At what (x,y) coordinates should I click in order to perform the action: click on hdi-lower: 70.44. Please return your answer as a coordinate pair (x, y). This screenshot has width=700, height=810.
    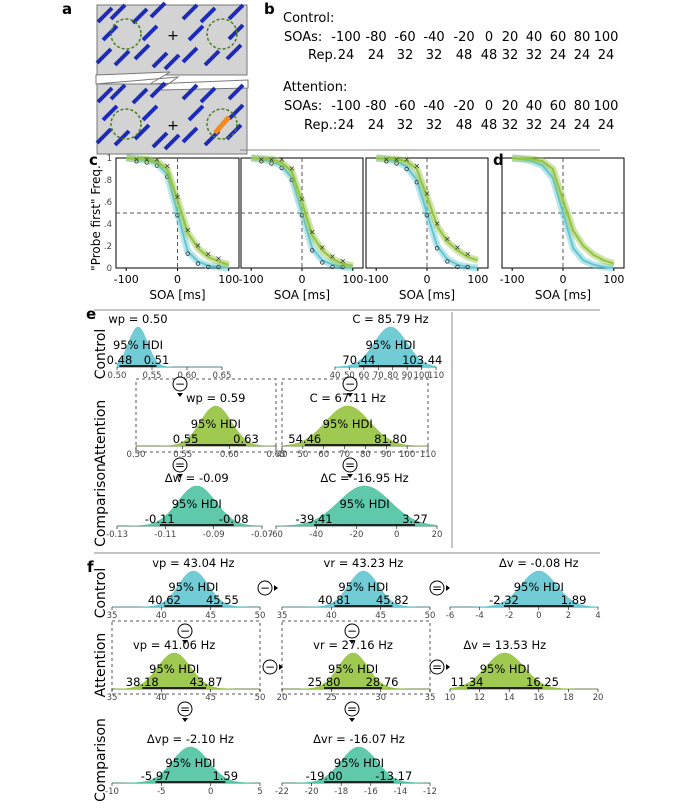
    Looking at the image, I should click on (358, 360).